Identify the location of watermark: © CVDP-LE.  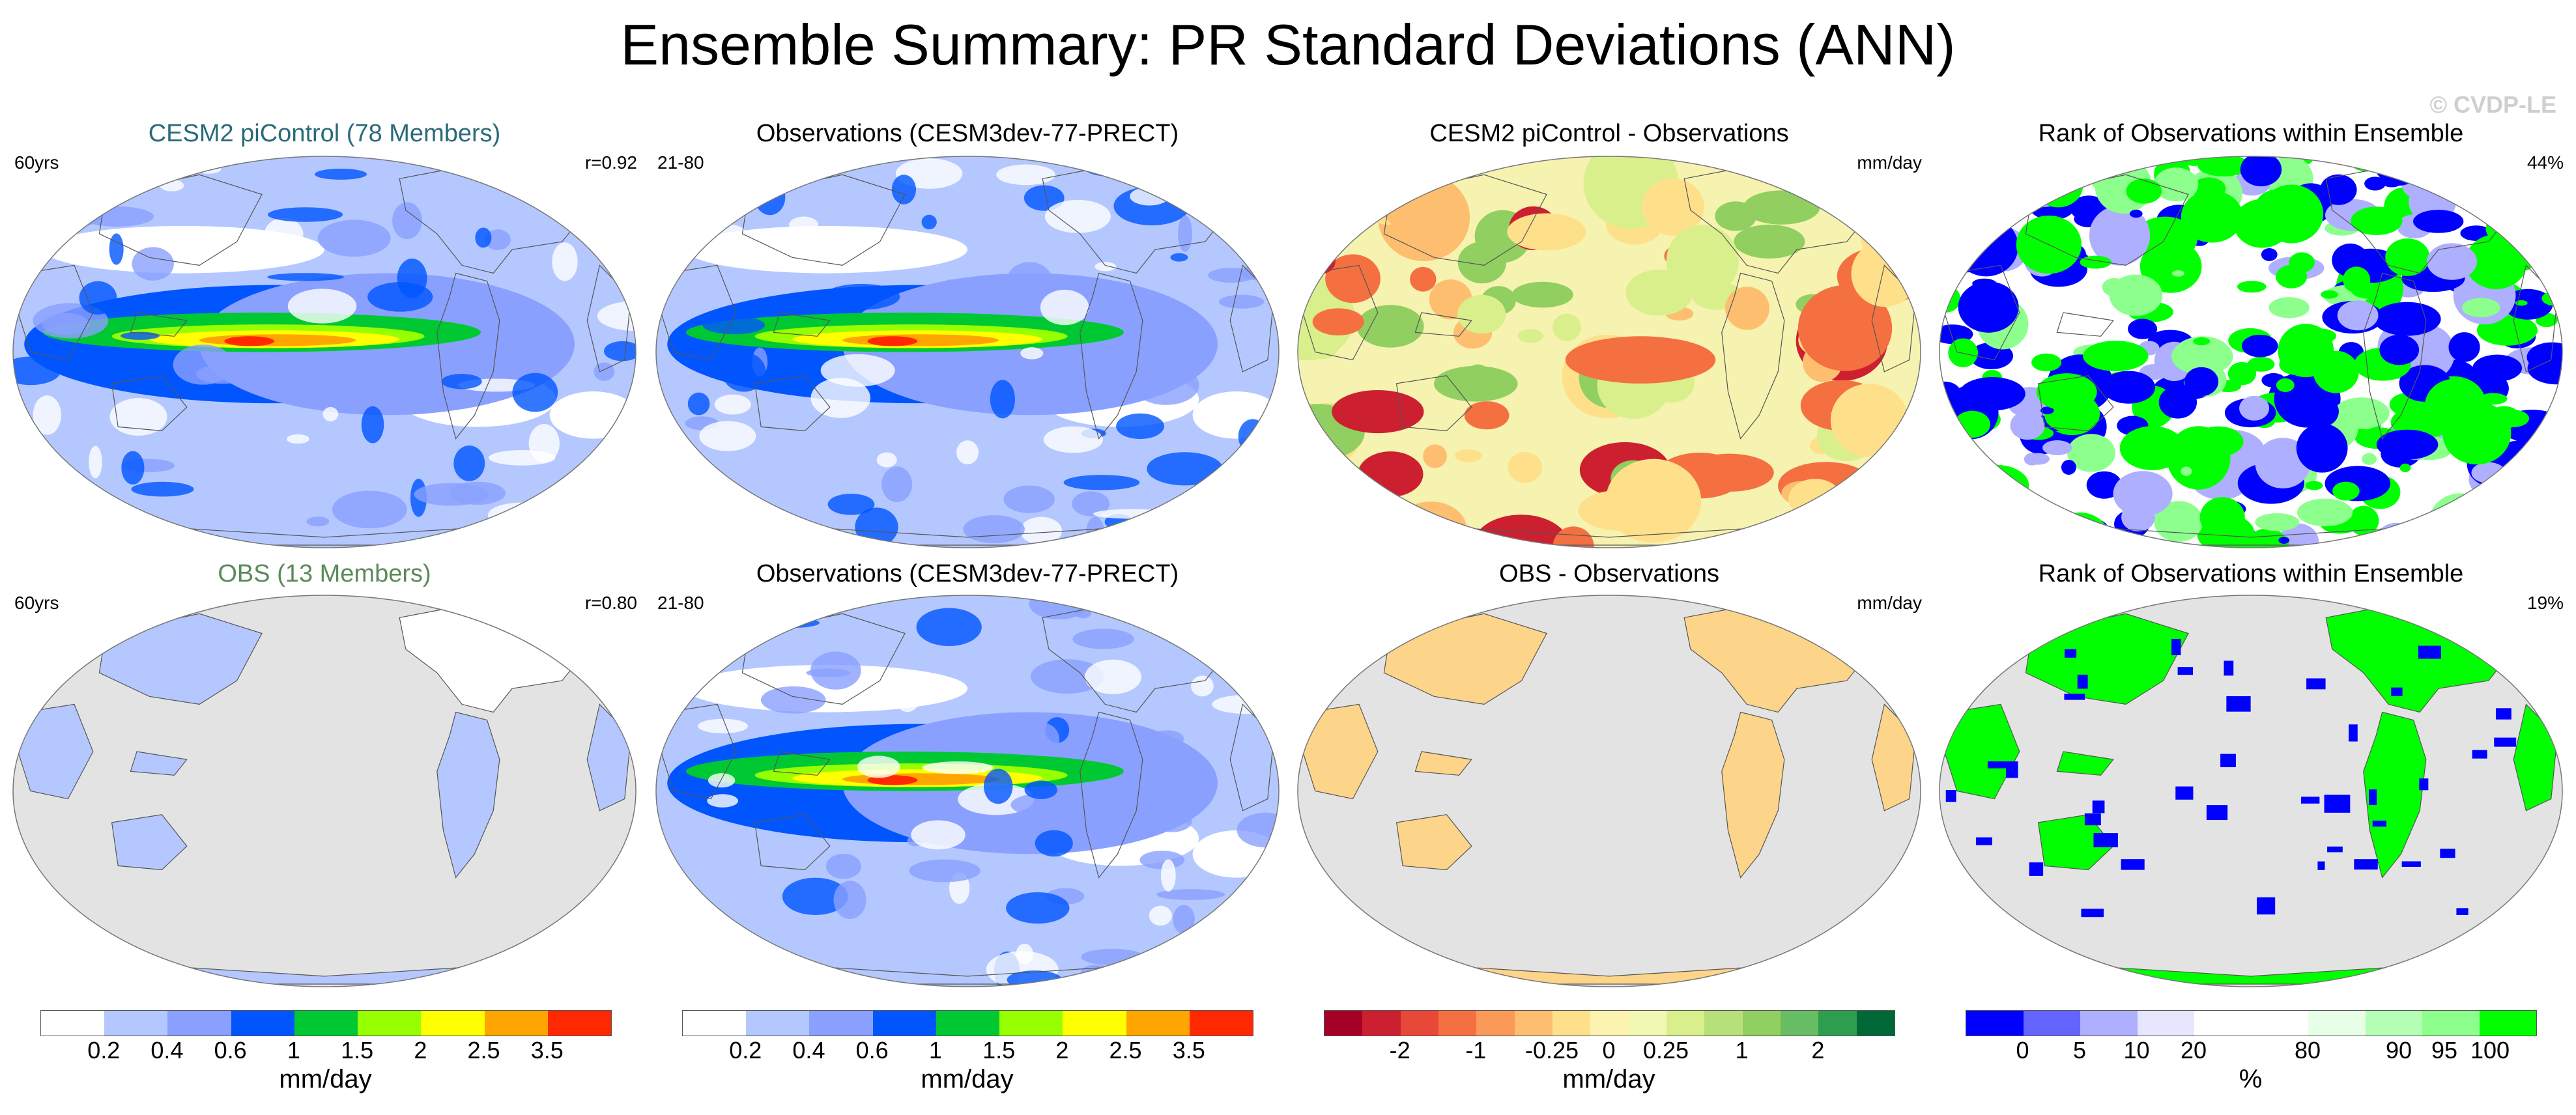
(2492, 104).